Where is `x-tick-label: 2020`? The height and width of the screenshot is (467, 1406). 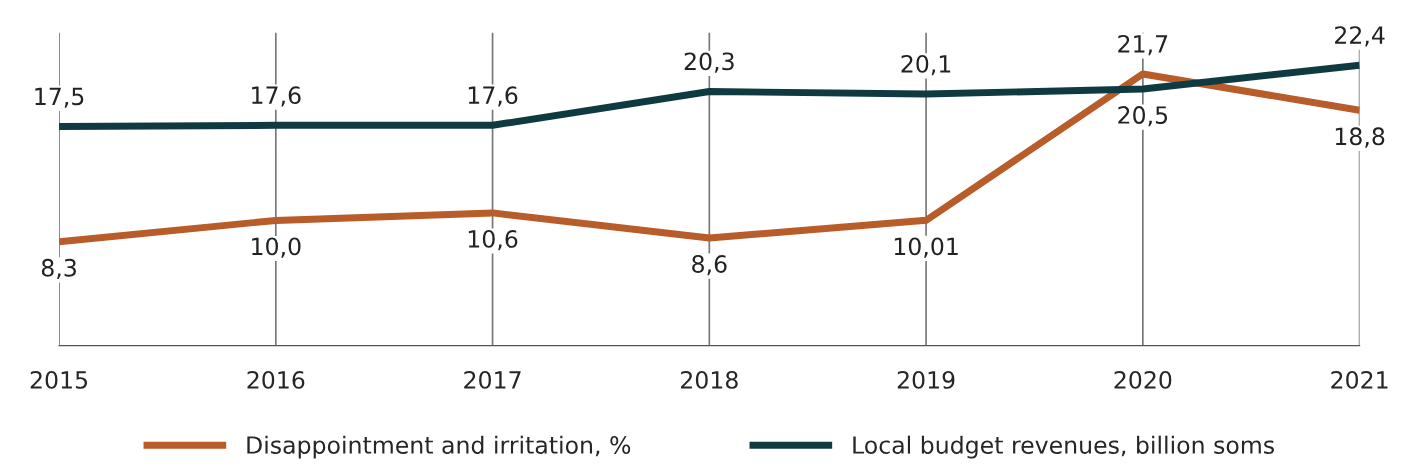 x-tick-label: 2020 is located at coordinates (1143, 380).